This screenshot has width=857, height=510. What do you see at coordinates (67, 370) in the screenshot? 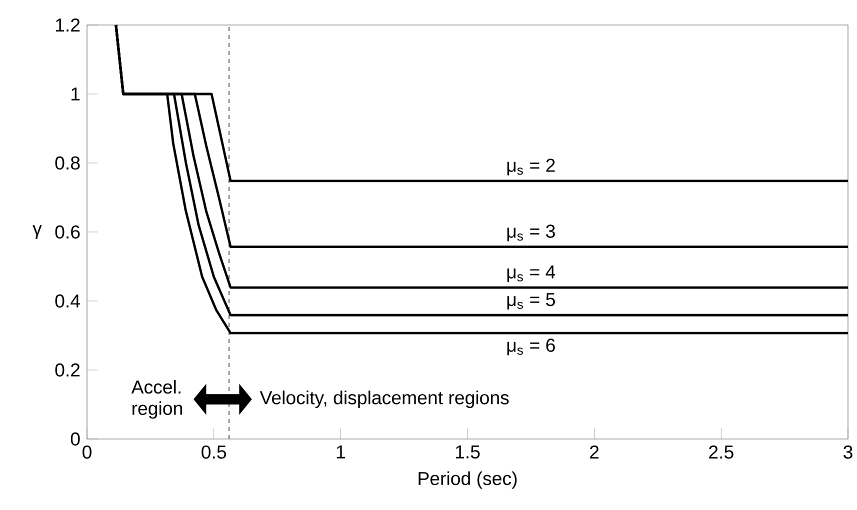
I see `y-tick-label: 0.2` at bounding box center [67, 370].